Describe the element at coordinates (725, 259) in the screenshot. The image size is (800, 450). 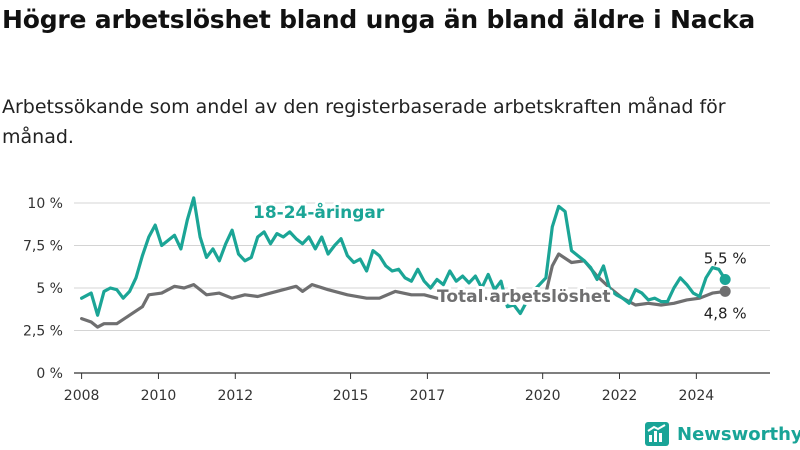
I see `end-label-youth: 5,5 %` at that location.